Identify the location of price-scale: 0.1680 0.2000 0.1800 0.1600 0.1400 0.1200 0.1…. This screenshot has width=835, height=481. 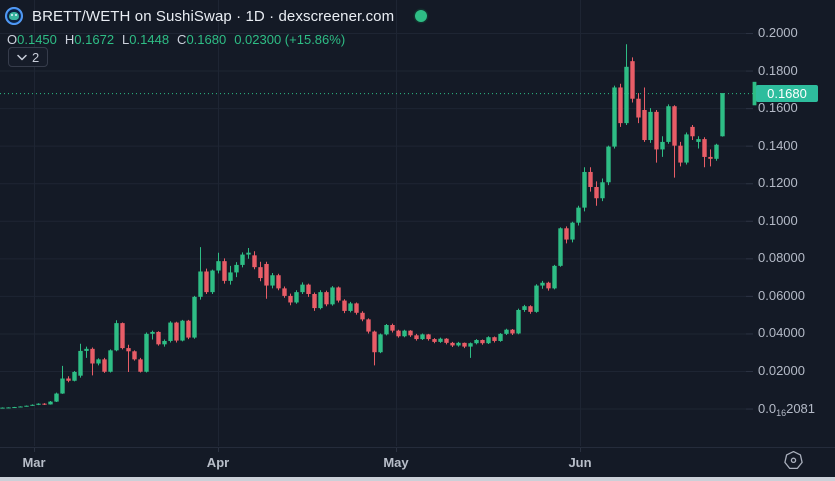
(795, 223).